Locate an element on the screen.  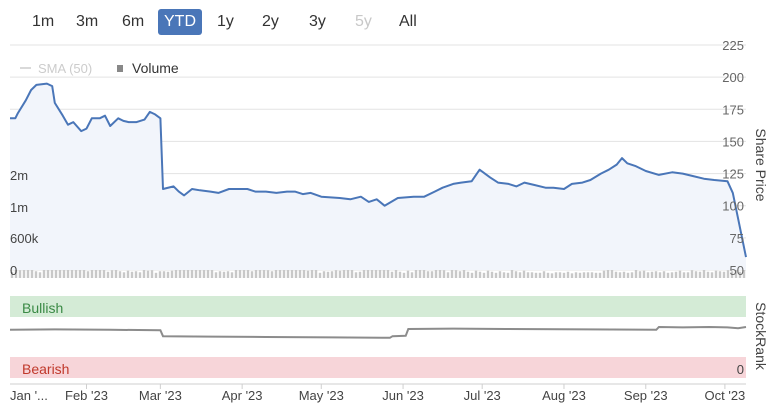
range-button-ytd: YTD is located at coordinates (180, 22).